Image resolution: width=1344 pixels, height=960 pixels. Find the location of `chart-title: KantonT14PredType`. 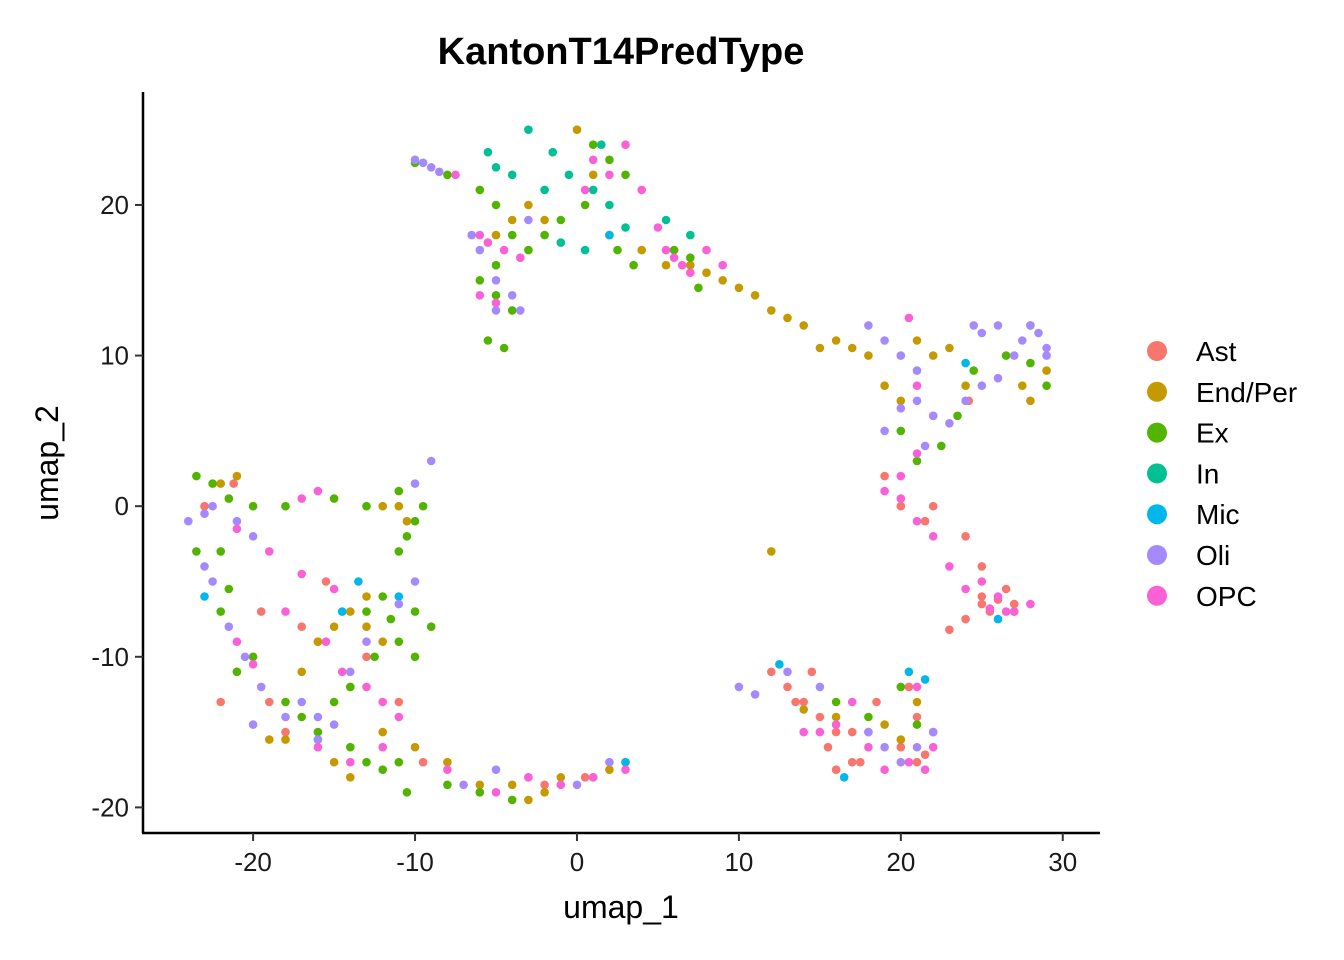

chart-title: KantonT14PredType is located at coordinates (621, 52).